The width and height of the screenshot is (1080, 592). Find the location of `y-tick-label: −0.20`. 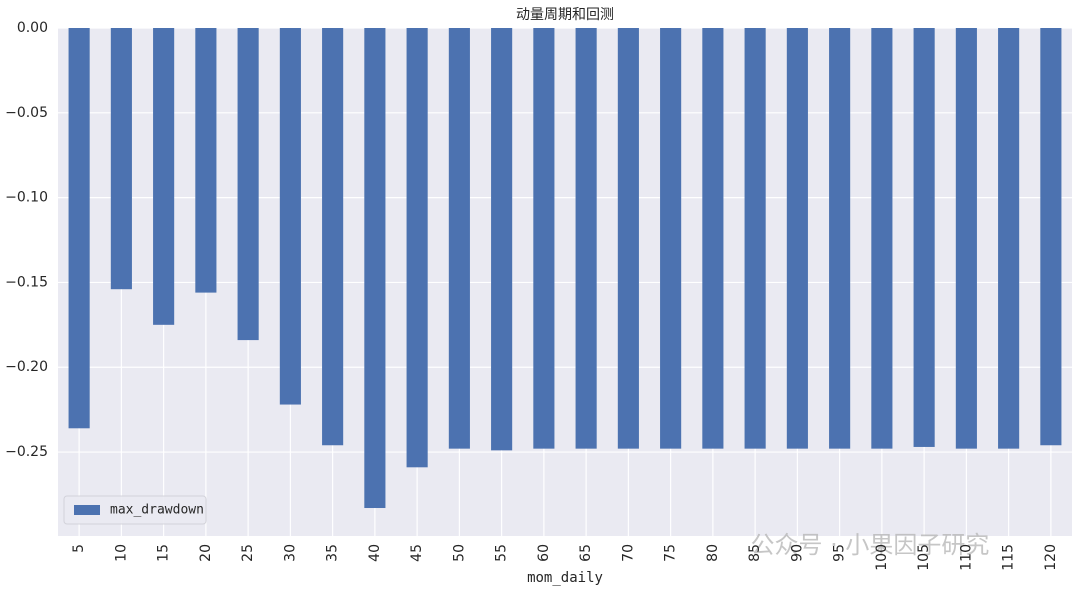

y-tick-label: −0.20 is located at coordinates (26, 367).